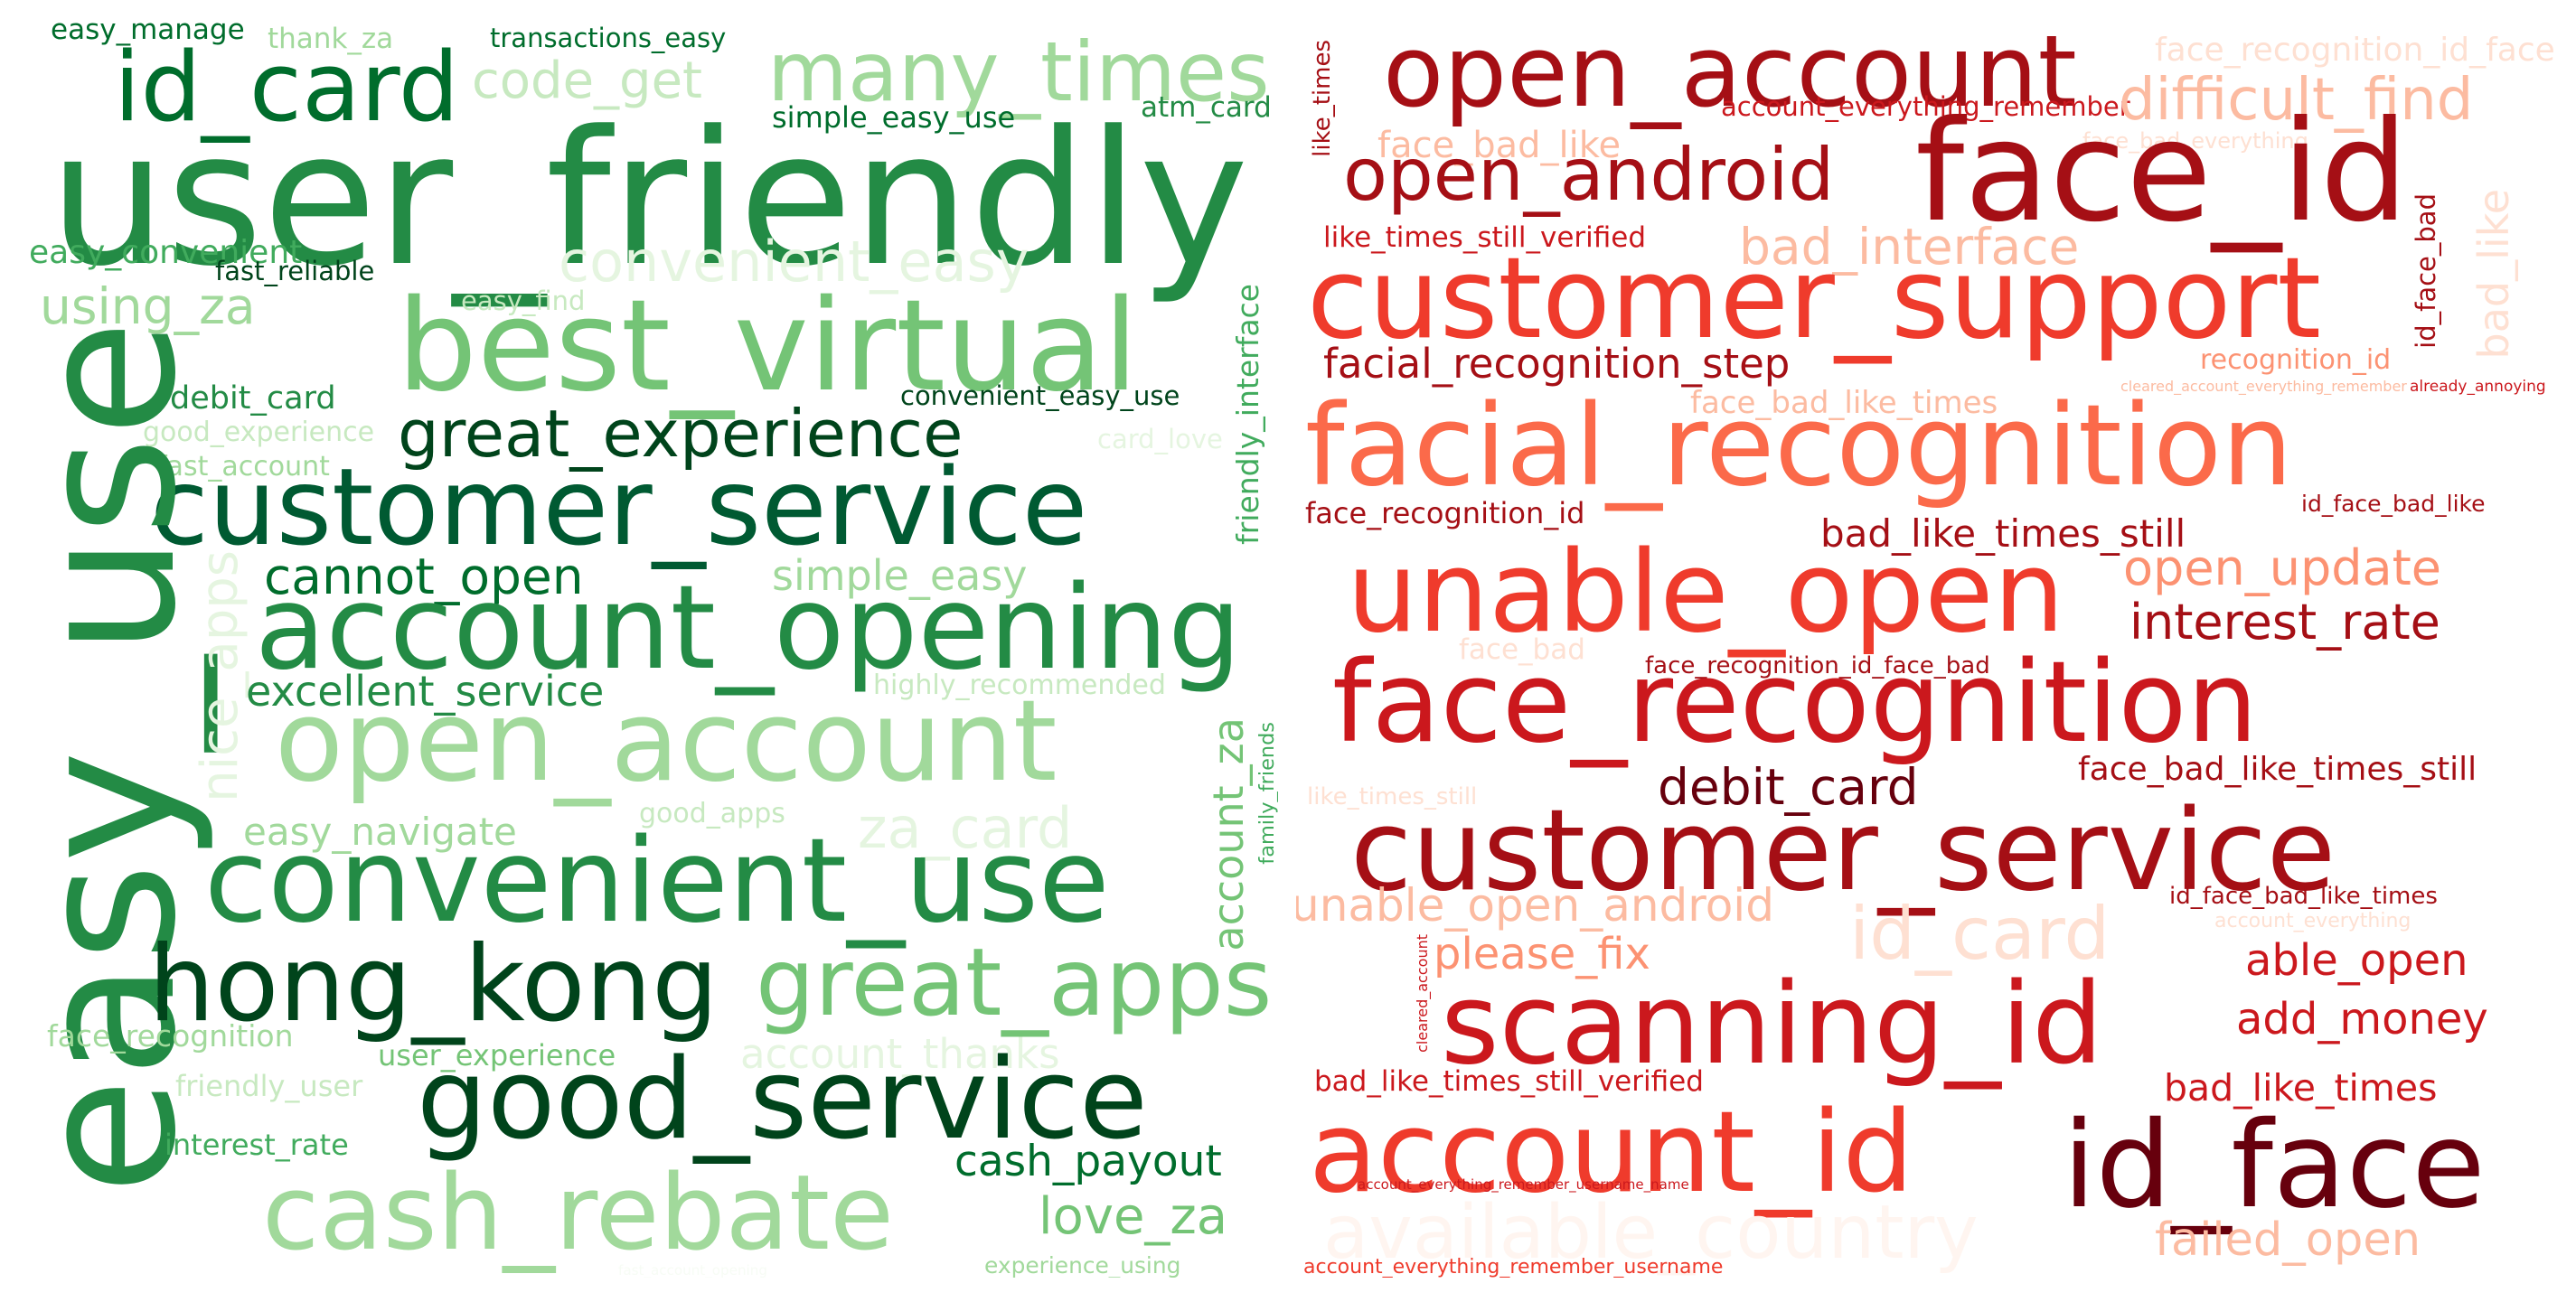 Image resolution: width=2576 pixels, height=1302 pixels. I want to click on cloud-word: bad_interface, so click(1910, 247).